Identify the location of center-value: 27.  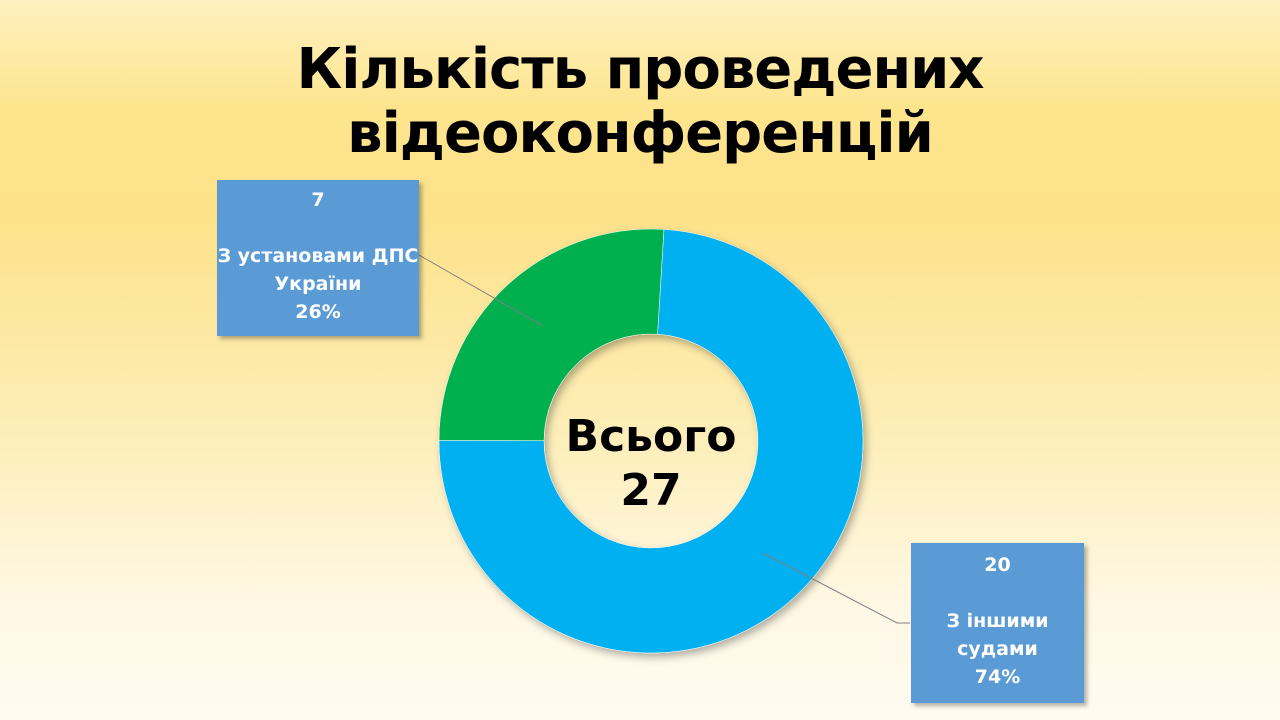
(651, 490).